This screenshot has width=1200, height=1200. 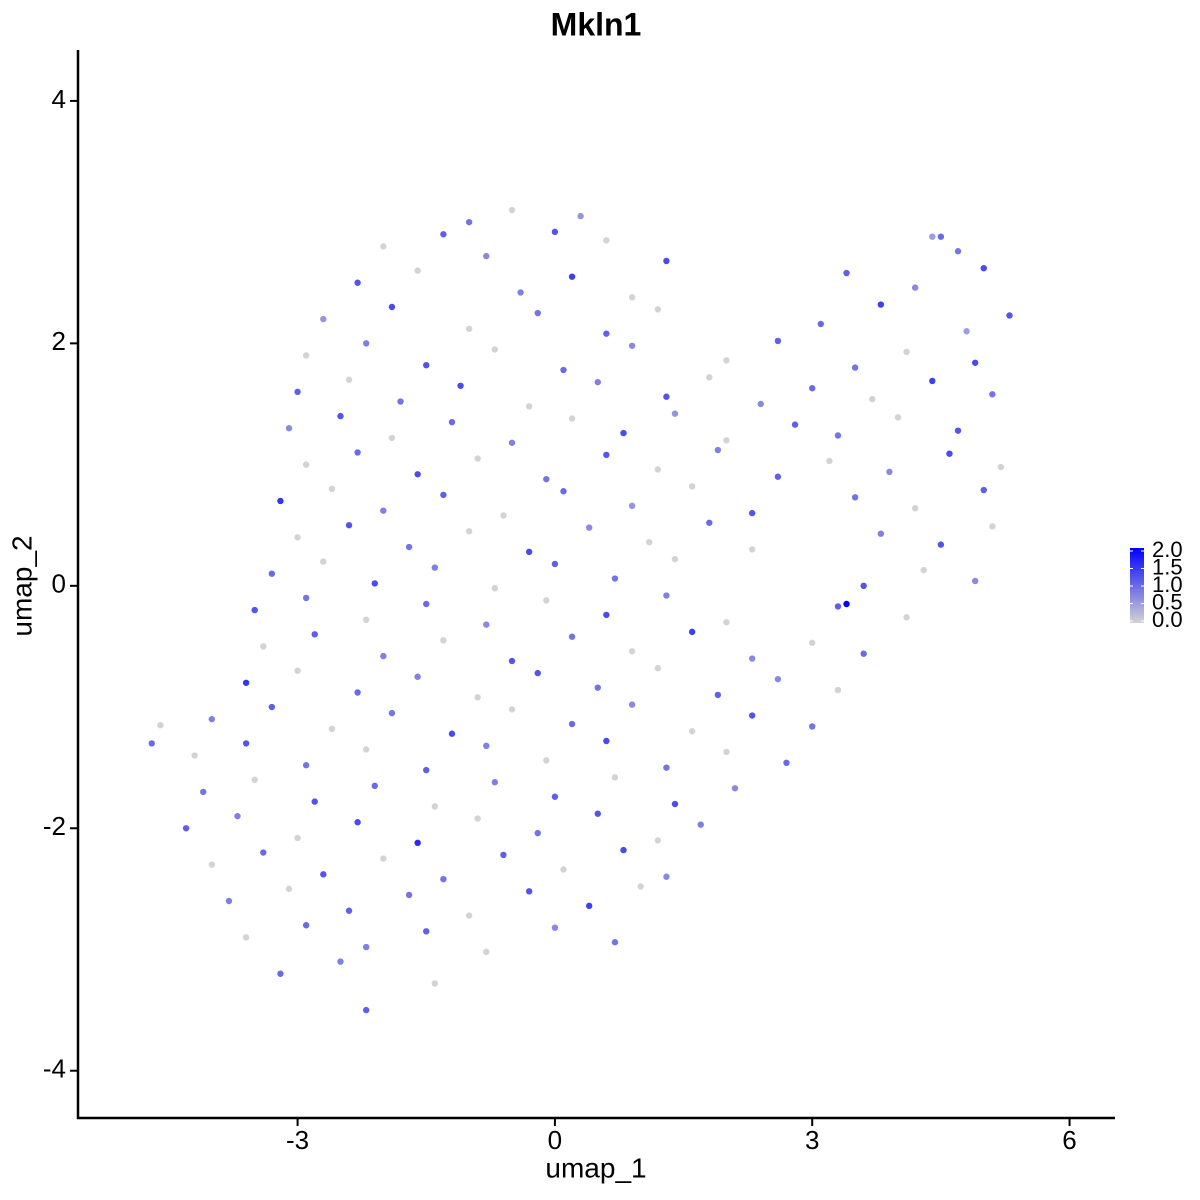 What do you see at coordinates (1137, 585) in the screenshot?
I see `colorbar` at bounding box center [1137, 585].